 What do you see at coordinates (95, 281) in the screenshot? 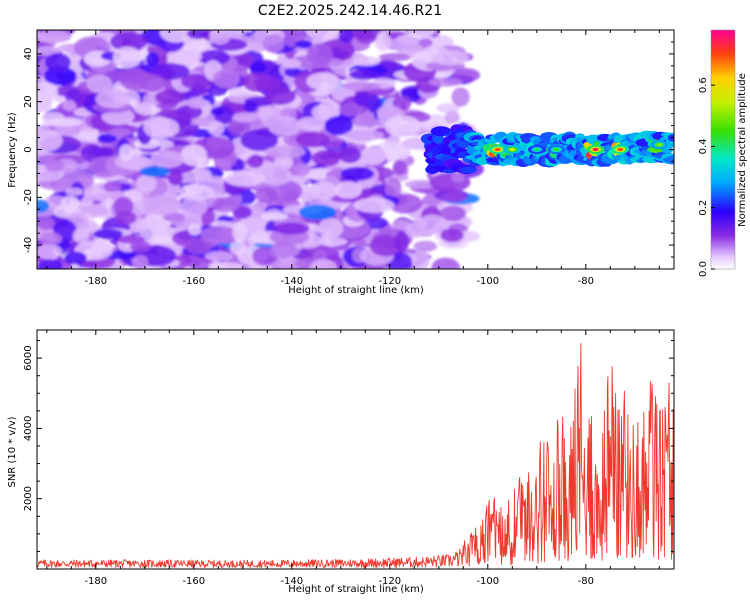
I see `x-tick-label: -180` at bounding box center [95, 281].